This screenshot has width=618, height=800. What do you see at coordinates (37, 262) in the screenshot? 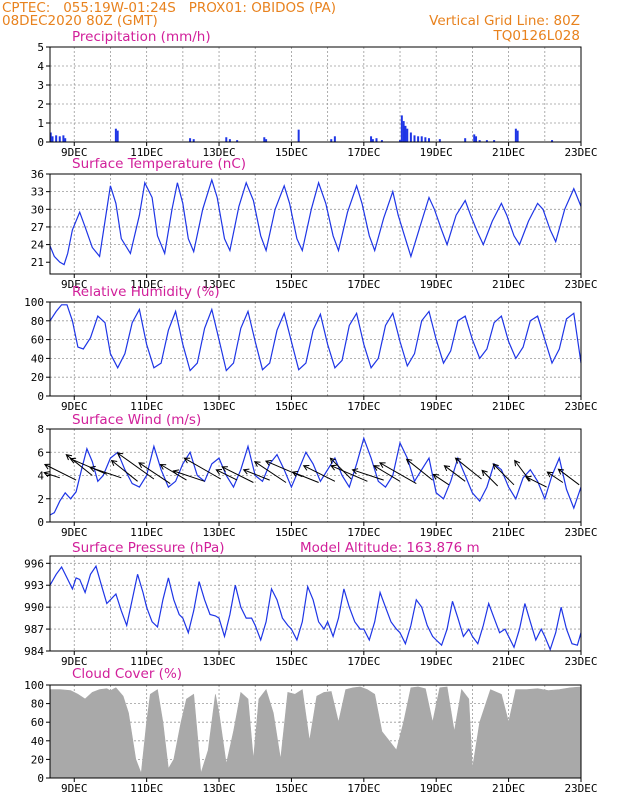
I see `temperature-ytick-label: 21` at bounding box center [37, 262].